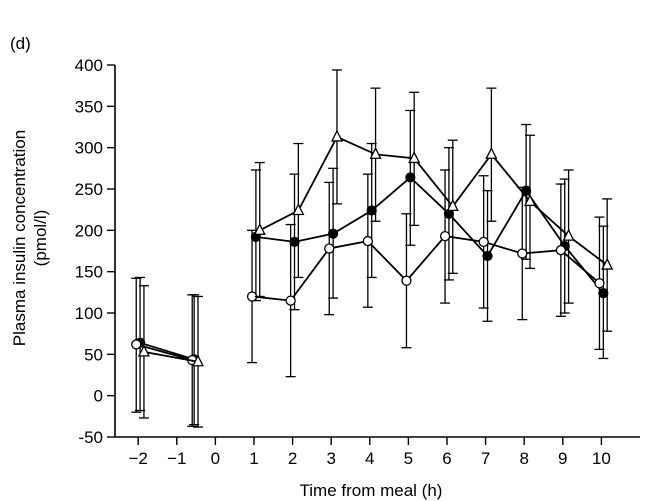  Describe the element at coordinates (215, 458) in the screenshot. I see `x-tick-label: 0` at that location.